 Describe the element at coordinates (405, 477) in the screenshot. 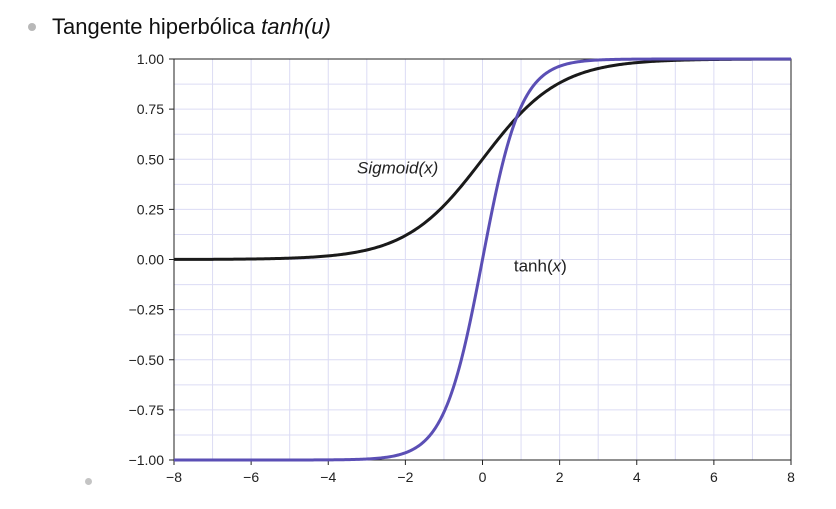

I see `x-tick-label: −2` at that location.